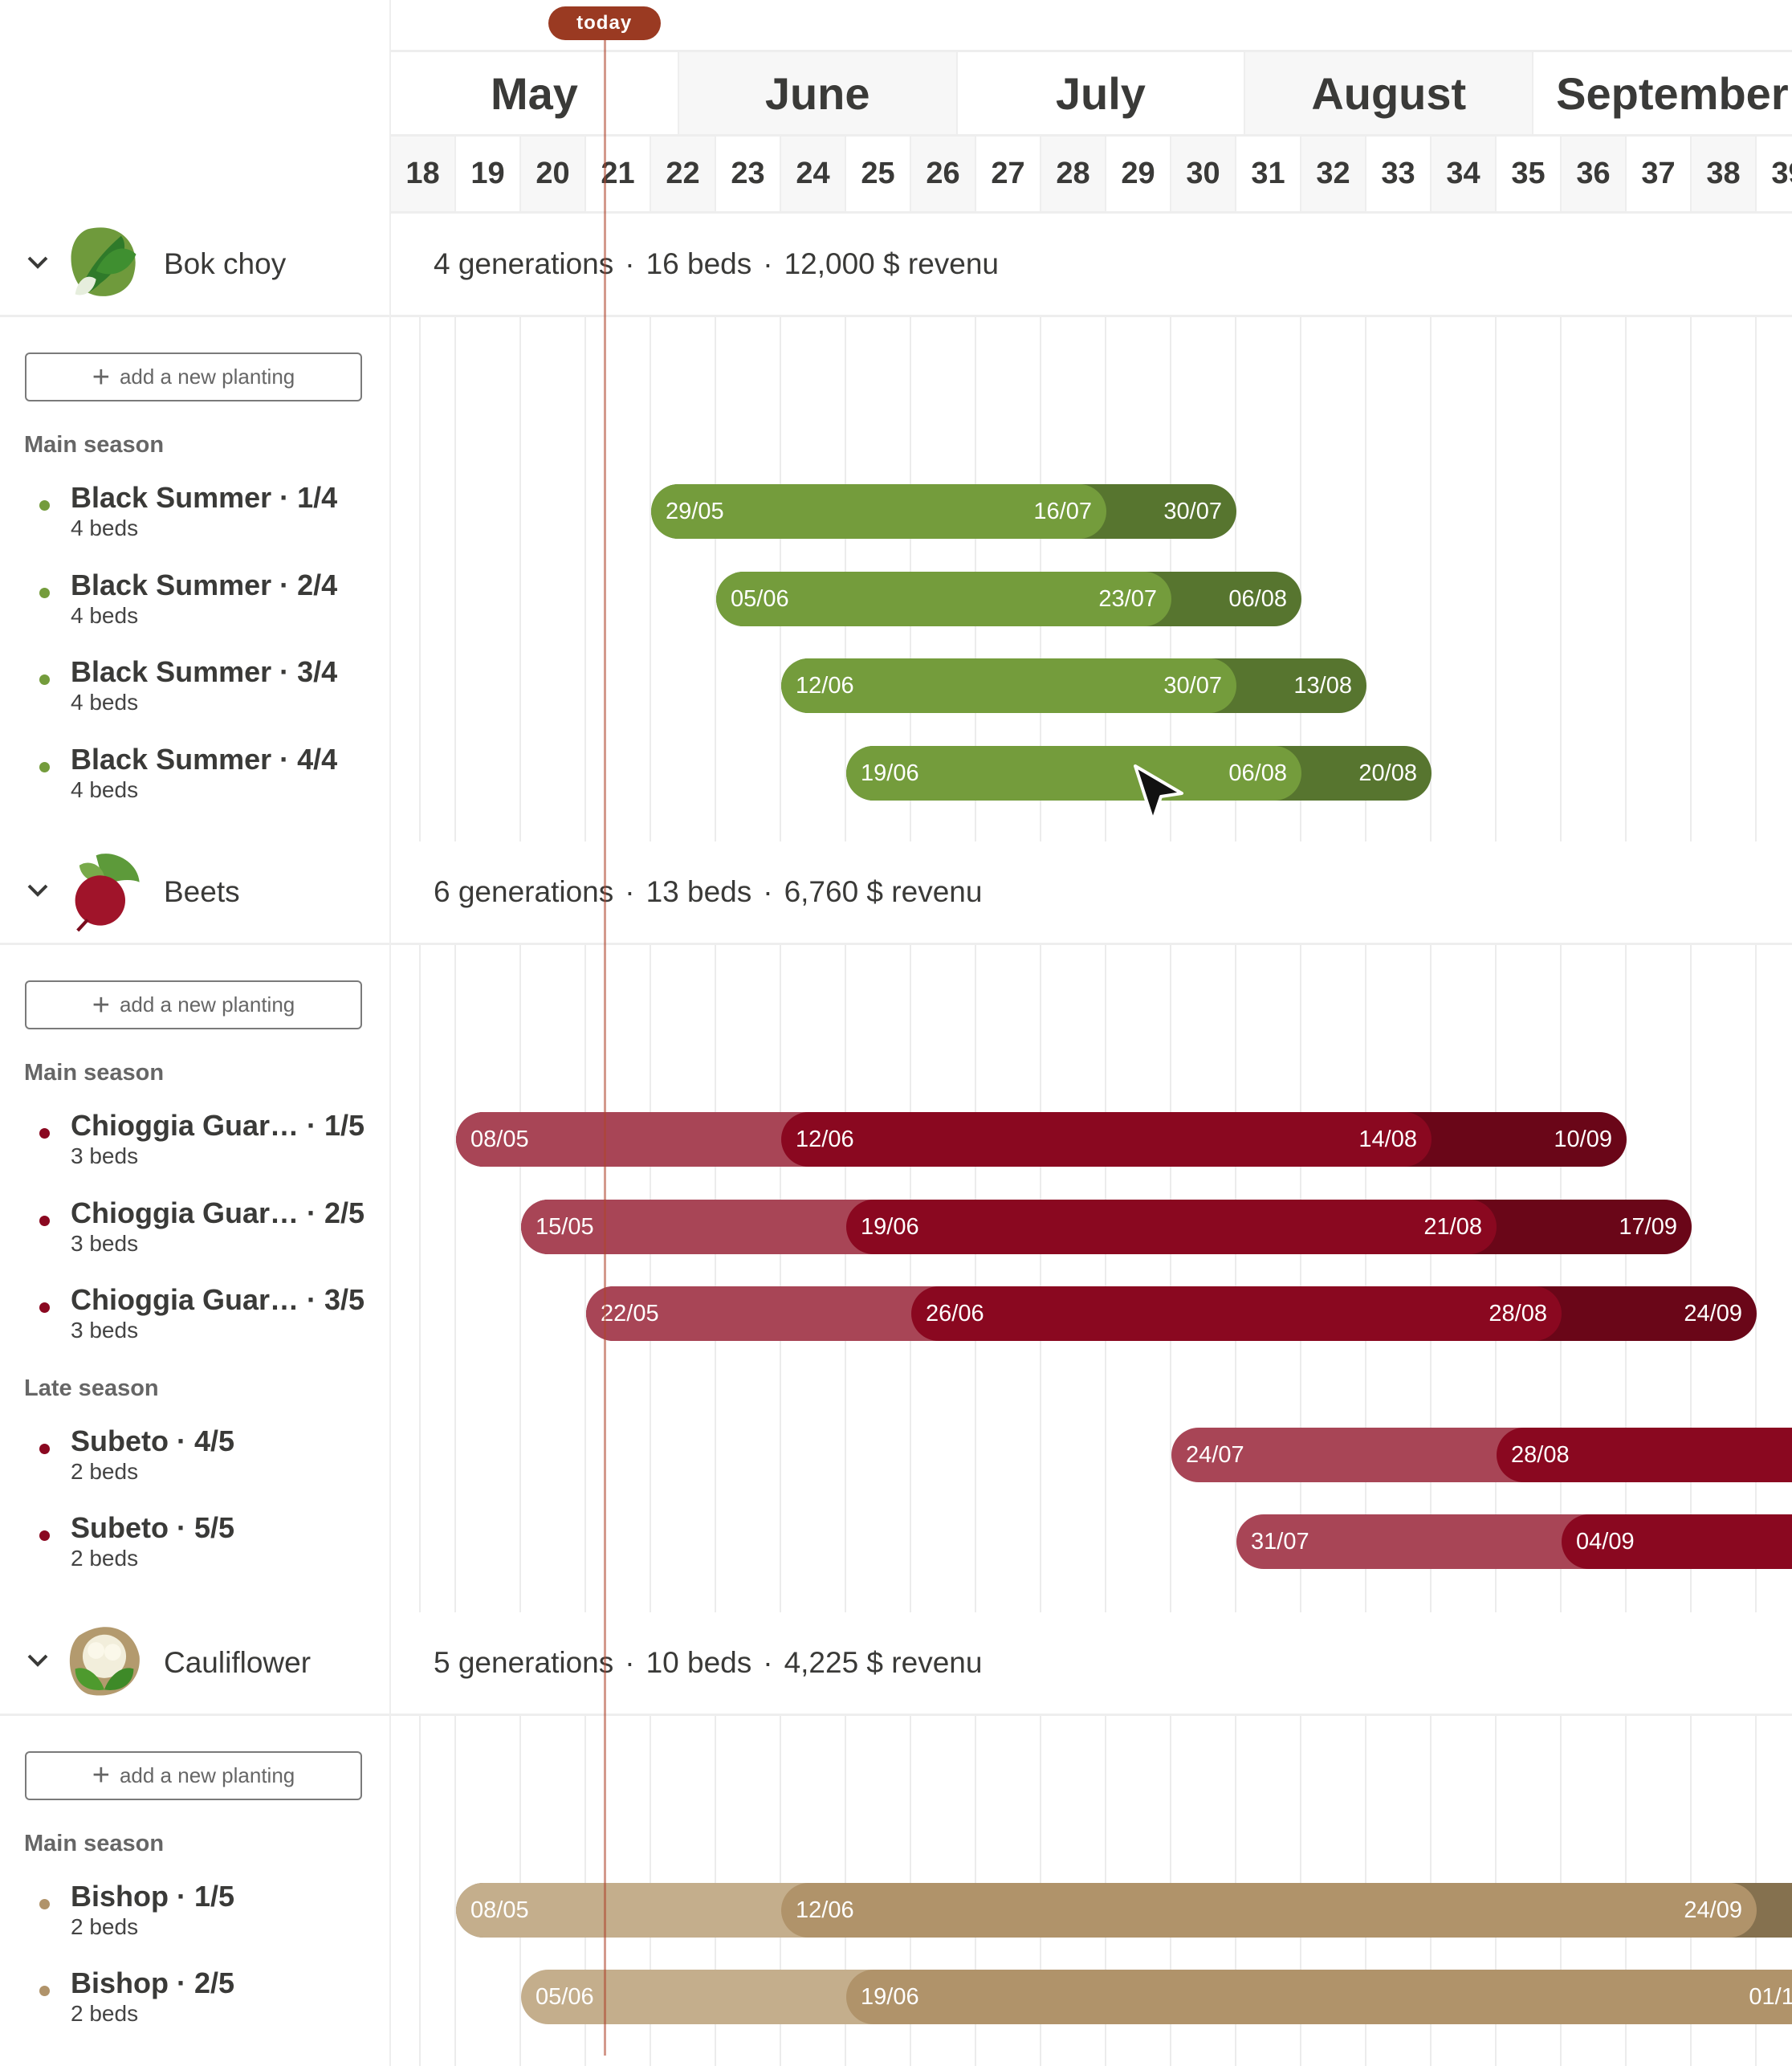 The width and height of the screenshot is (1792, 2066). Describe the element at coordinates (890, 773) in the screenshot. I see `date-label: 19/06` at that location.